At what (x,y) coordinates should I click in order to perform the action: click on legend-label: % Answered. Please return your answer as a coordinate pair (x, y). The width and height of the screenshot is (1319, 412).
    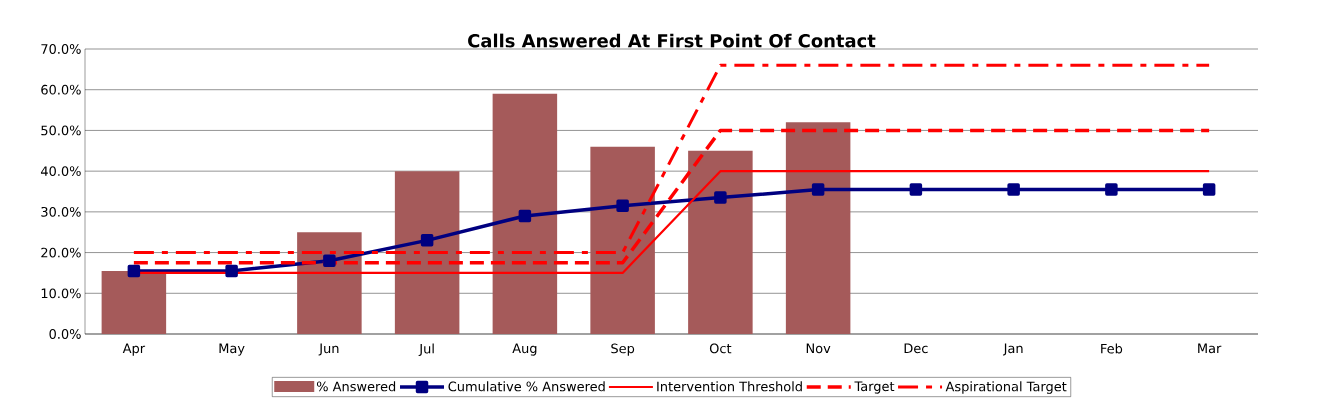
    Looking at the image, I should click on (356, 386).